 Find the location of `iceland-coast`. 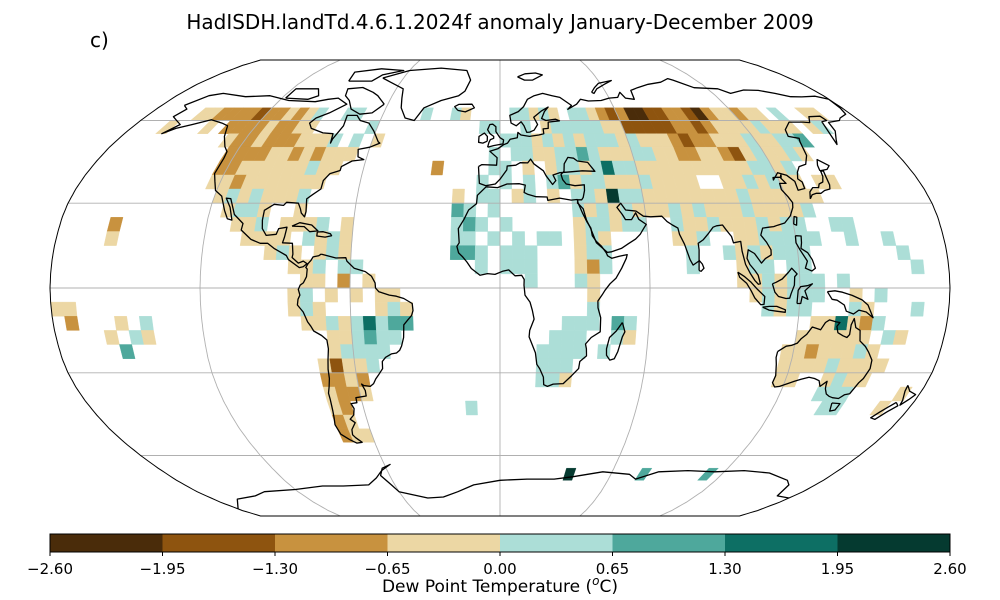

iceland-coast is located at coordinates (465, 108).